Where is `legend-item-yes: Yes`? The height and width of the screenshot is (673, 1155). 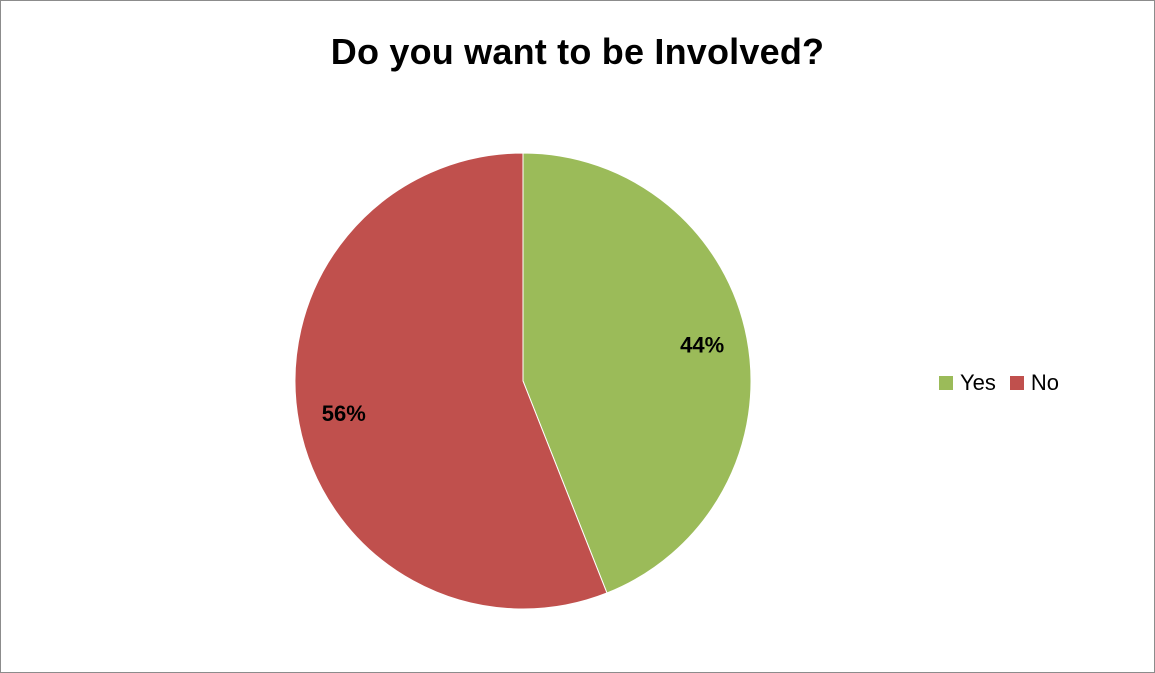 legend-item-yes: Yes is located at coordinates (967, 383).